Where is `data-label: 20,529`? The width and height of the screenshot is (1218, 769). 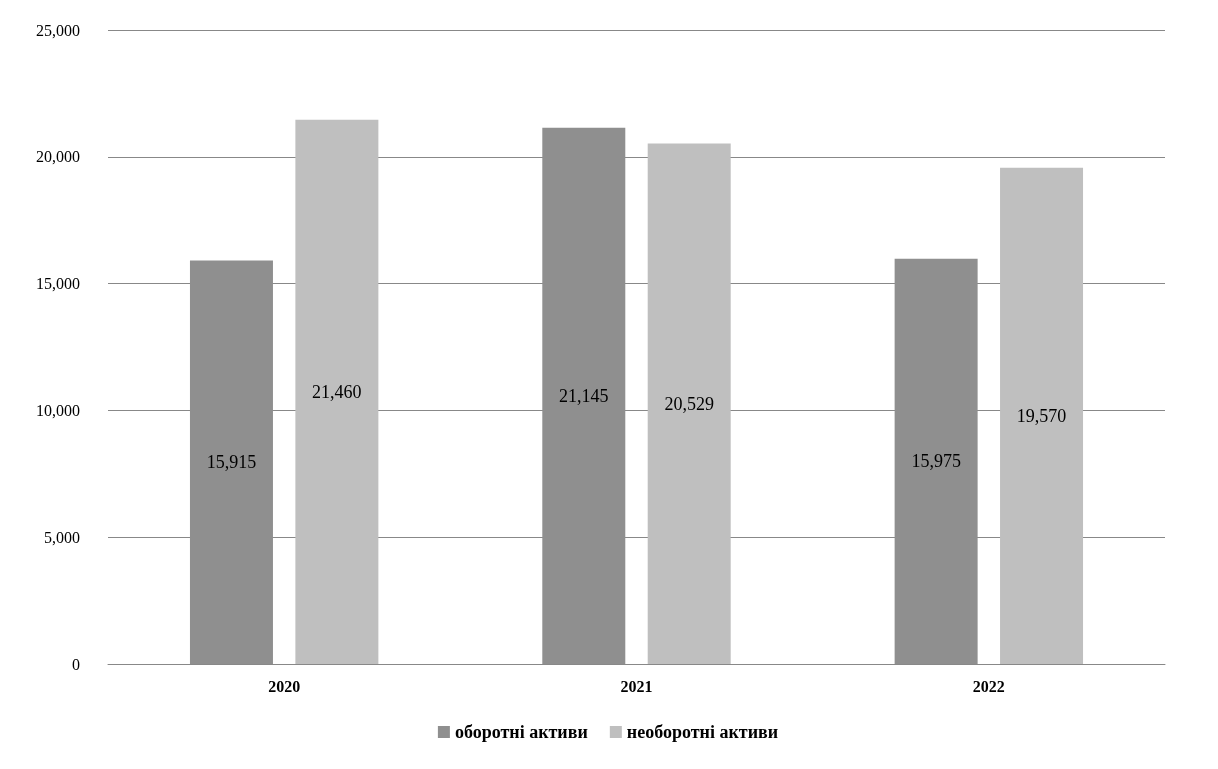 data-label: 20,529 is located at coordinates (689, 403).